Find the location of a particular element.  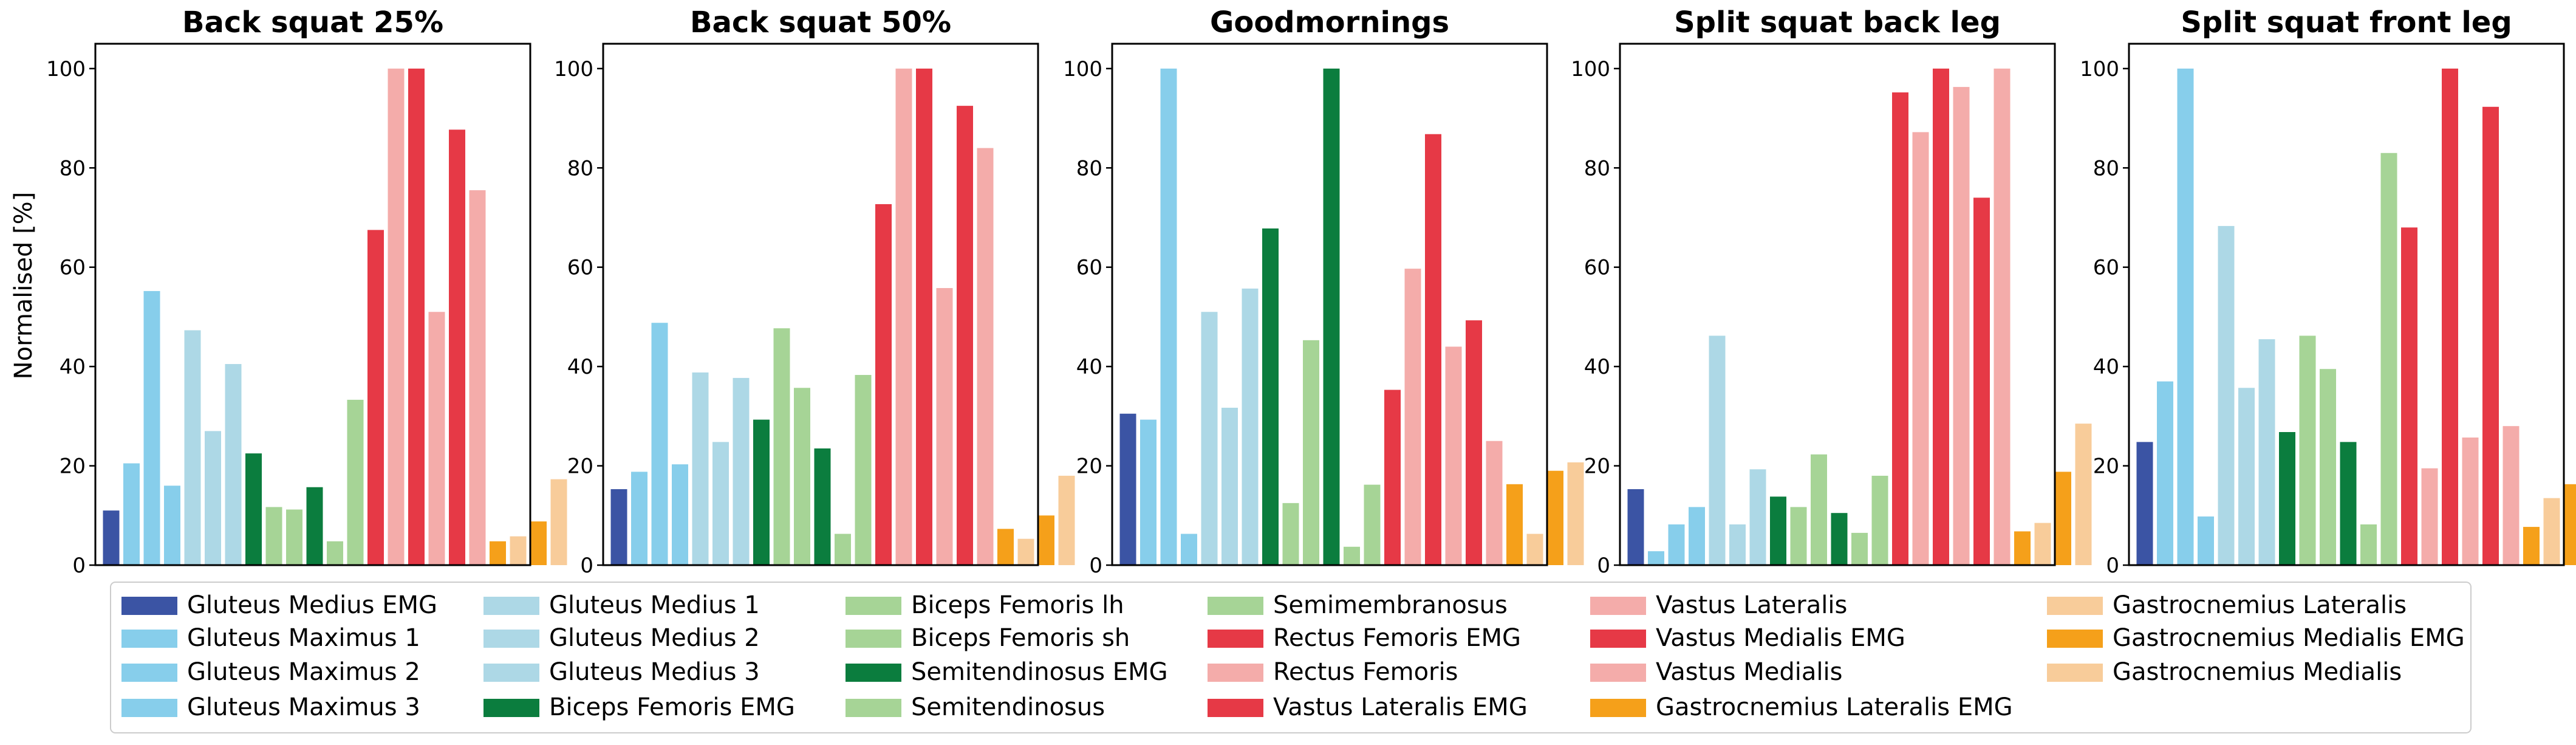

legend-item: Rectus Femoris is located at coordinates (1333, 672).